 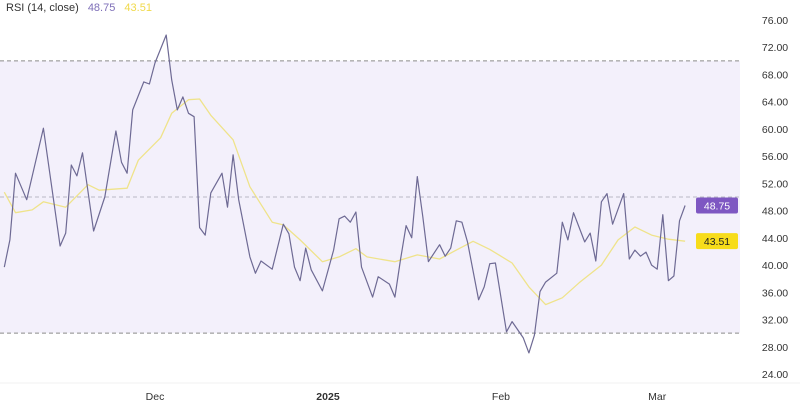 What do you see at coordinates (657, 397) in the screenshot?
I see `x-tick-label: Mar` at bounding box center [657, 397].